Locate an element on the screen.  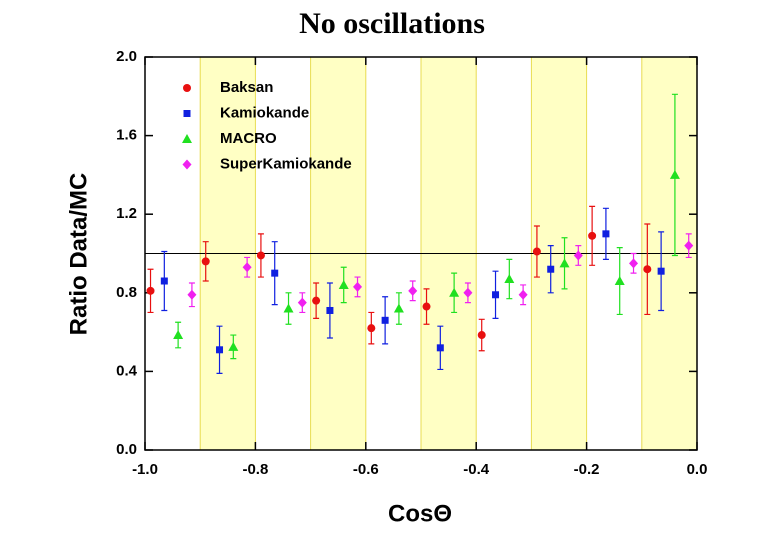
x-tick-label: -0.8 is located at coordinates (255, 469).